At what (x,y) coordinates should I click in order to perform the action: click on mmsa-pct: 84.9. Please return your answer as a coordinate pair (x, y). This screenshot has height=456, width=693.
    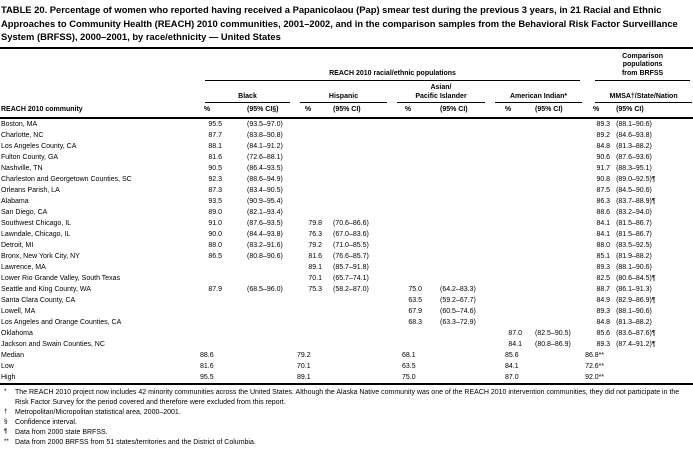
    Looking at the image, I should click on (603, 301).